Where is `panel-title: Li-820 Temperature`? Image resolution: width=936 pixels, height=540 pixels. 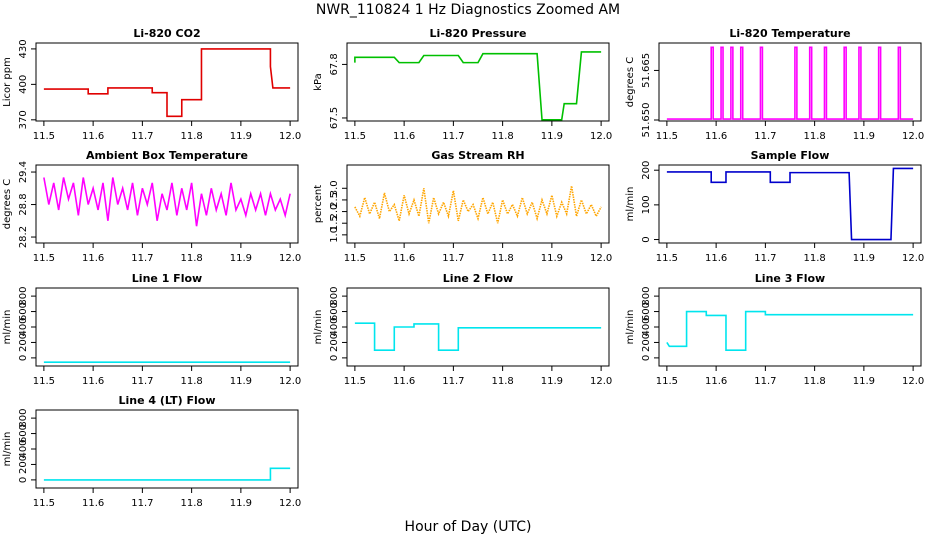 panel-title: Li-820 Temperature is located at coordinates (789, 33).